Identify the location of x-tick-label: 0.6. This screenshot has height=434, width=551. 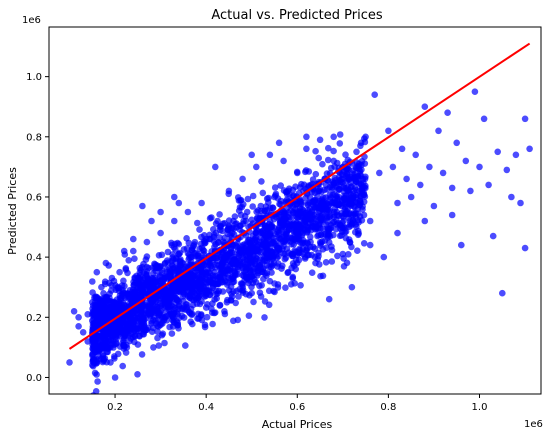
(297, 407).